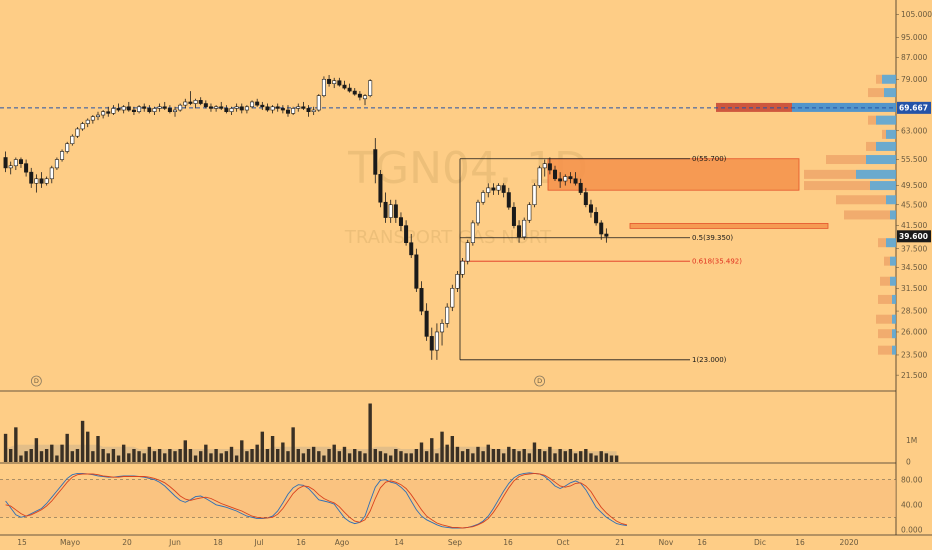  What do you see at coordinates (912, 504) in the screenshot?
I see `stochastic-tick-label: 40.00` at bounding box center [912, 504].